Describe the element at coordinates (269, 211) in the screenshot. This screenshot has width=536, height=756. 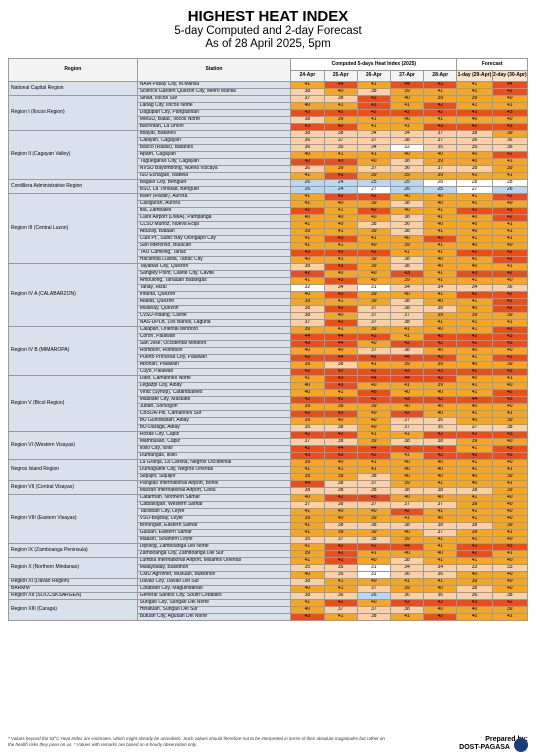
I see `table-row: Iba, Zambales 42 41 42 40 41 42 43` at that location.